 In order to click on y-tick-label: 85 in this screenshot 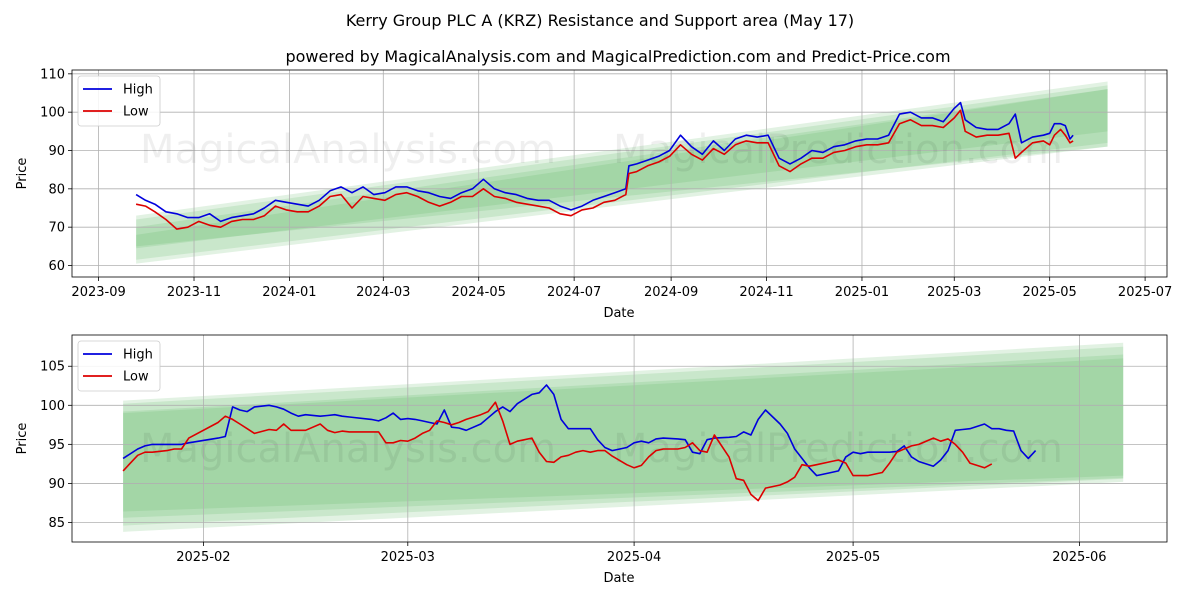, I will do `click(56, 523)`.